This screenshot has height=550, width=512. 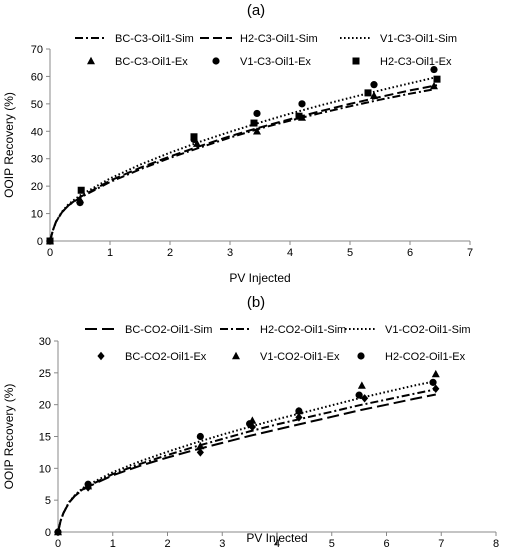 I want to click on y-tick-label: 60, so click(x=37, y=77).